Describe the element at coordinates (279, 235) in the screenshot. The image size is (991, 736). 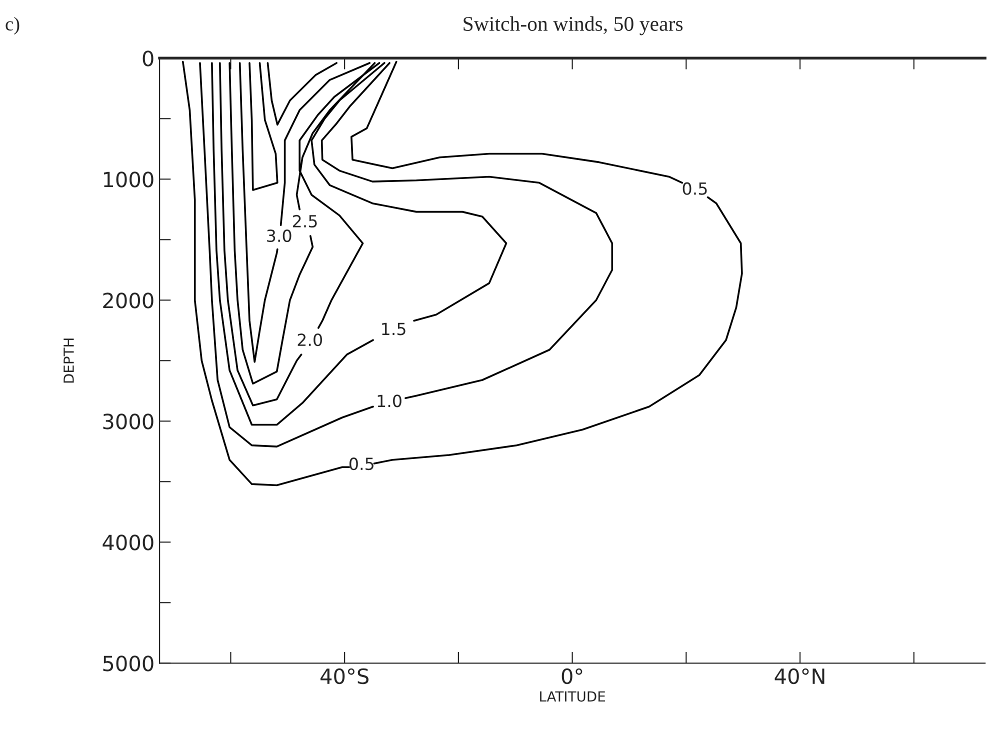
I see `series-label: 3.0` at that location.